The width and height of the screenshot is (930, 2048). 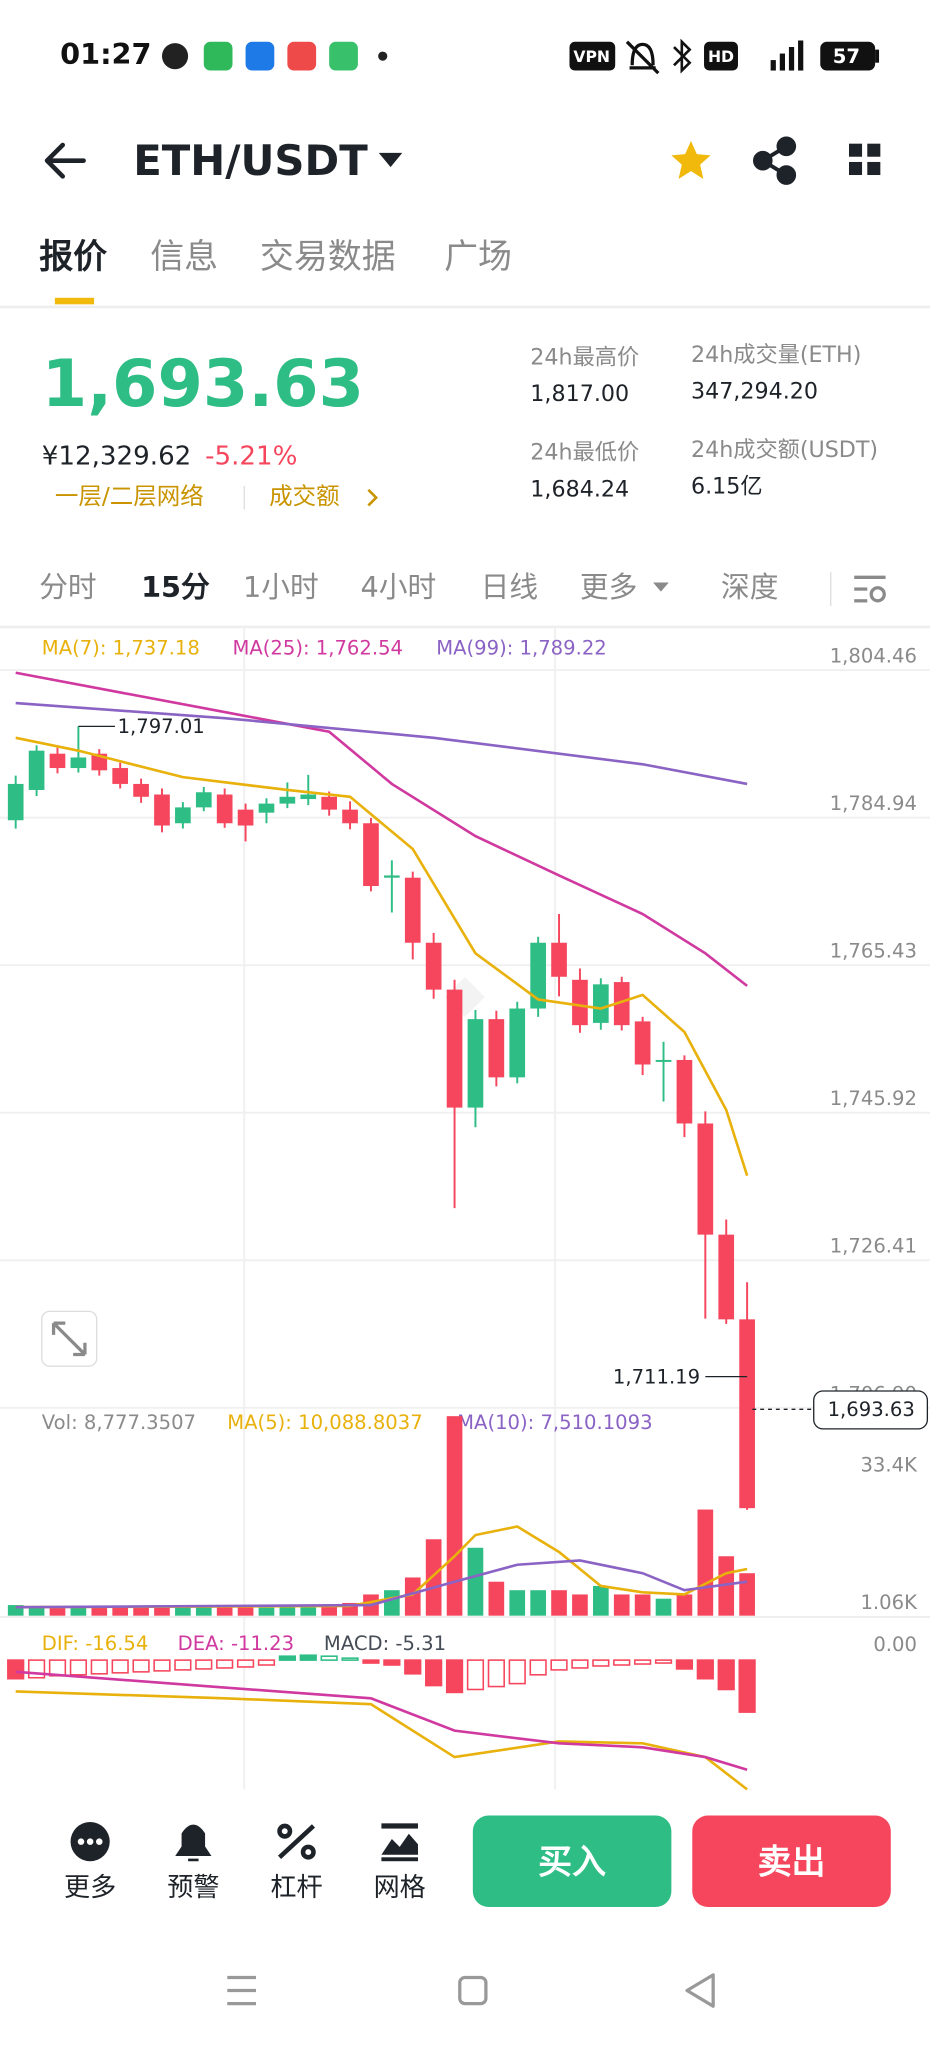 What do you see at coordinates (399, 1842) in the screenshot?
I see `grid-icon` at bounding box center [399, 1842].